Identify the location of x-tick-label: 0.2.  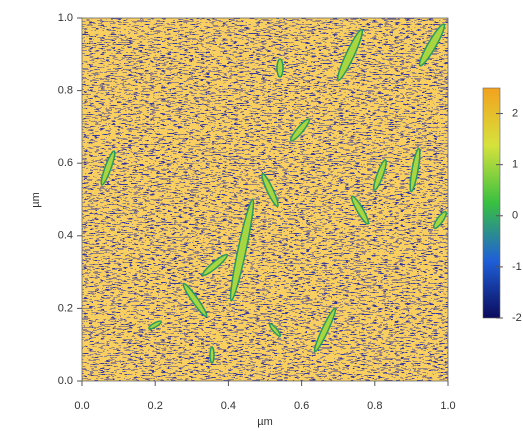
(155, 406).